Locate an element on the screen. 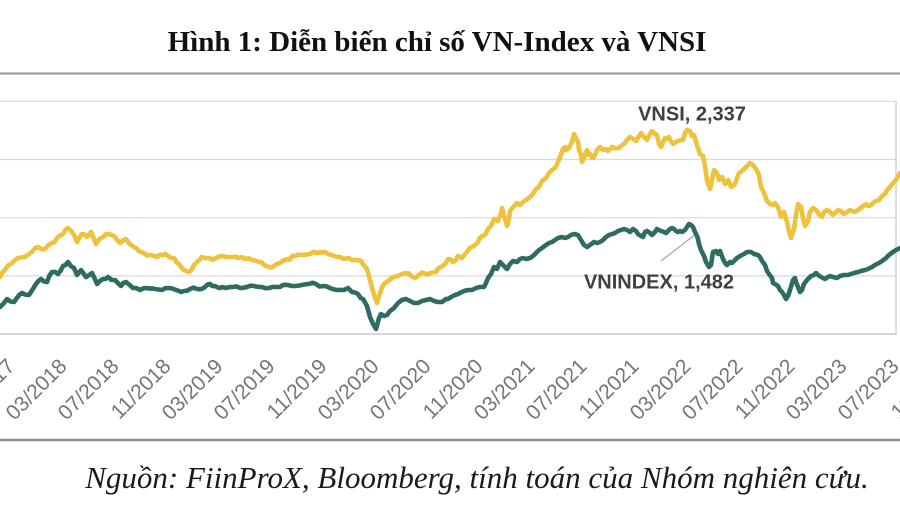 The height and width of the screenshot is (505, 900). svg-text: VNINDEX, 1,482 is located at coordinates (659, 283).